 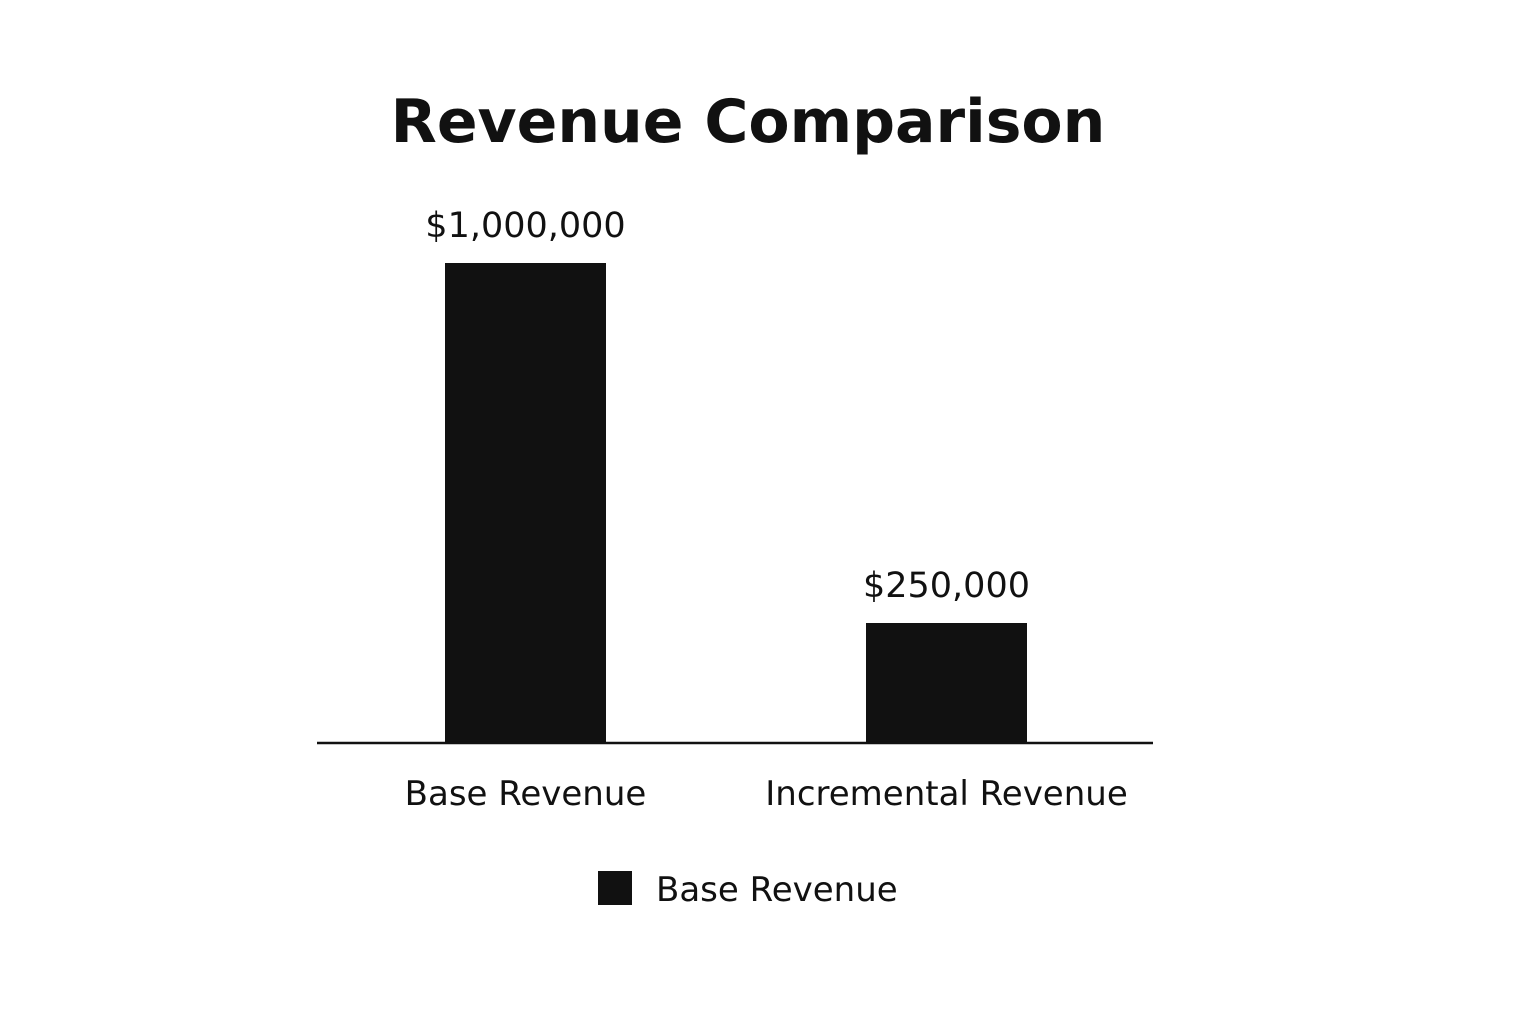 What do you see at coordinates (946, 683) in the screenshot?
I see `bar-incremental-revenue` at bounding box center [946, 683].